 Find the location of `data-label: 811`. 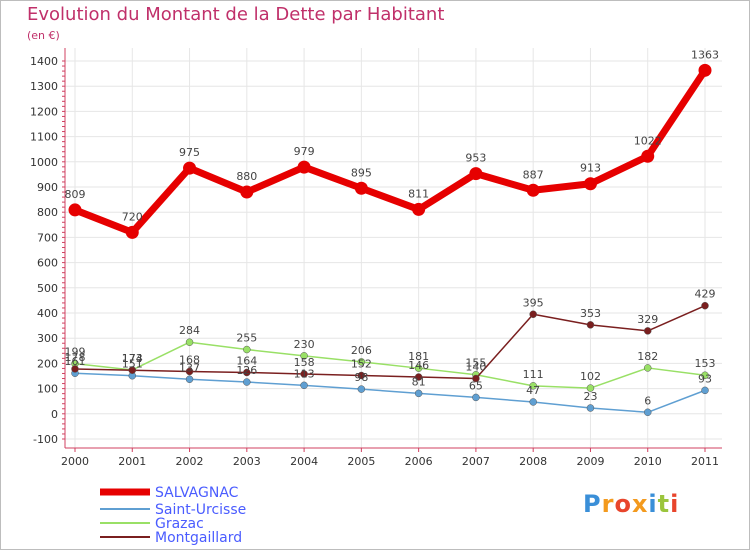

data-label: 811 is located at coordinates (418, 193).